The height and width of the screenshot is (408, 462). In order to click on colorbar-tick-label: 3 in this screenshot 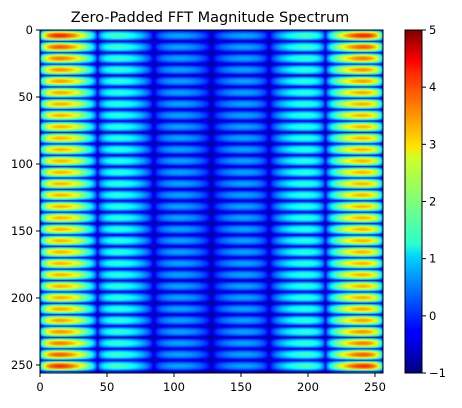, I will do `click(432, 144)`.